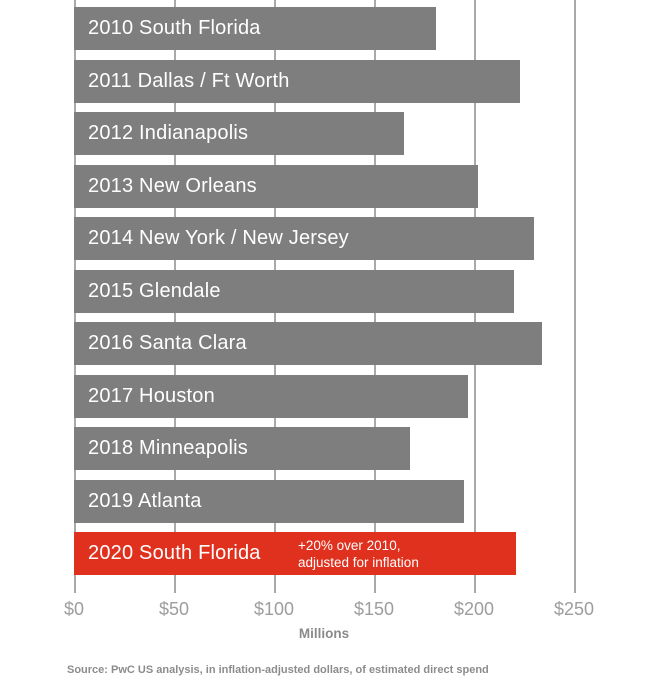 Image resolution: width=655 pixels, height=685 pixels. I want to click on bar-2011-dallas-ft-worth: 2011 Dallas / Ft Worth, so click(297, 81).